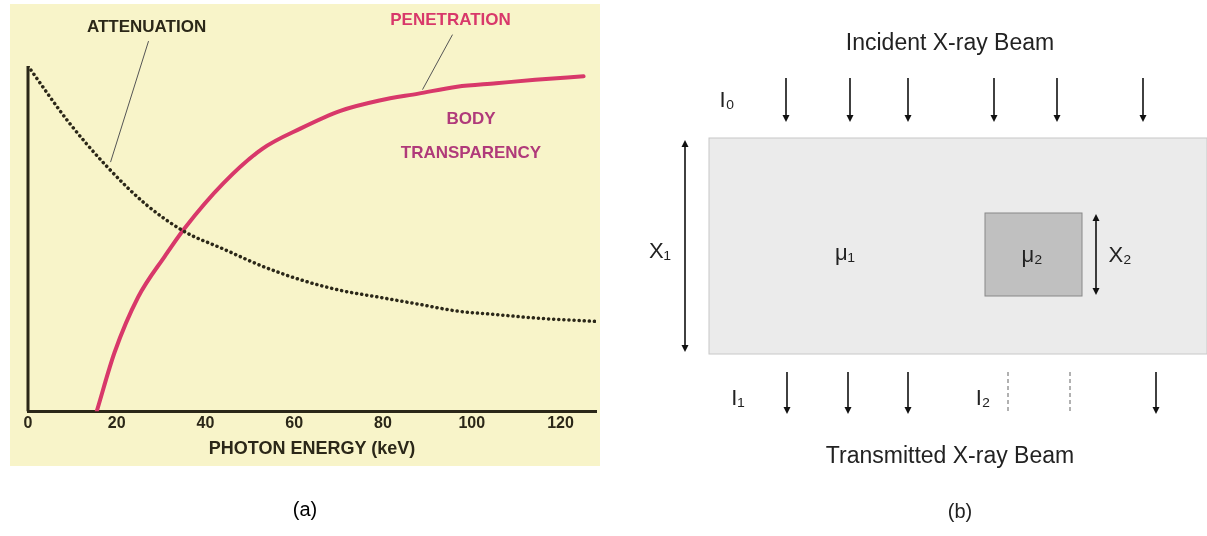  I want to click on text: I₀, so click(727, 99).